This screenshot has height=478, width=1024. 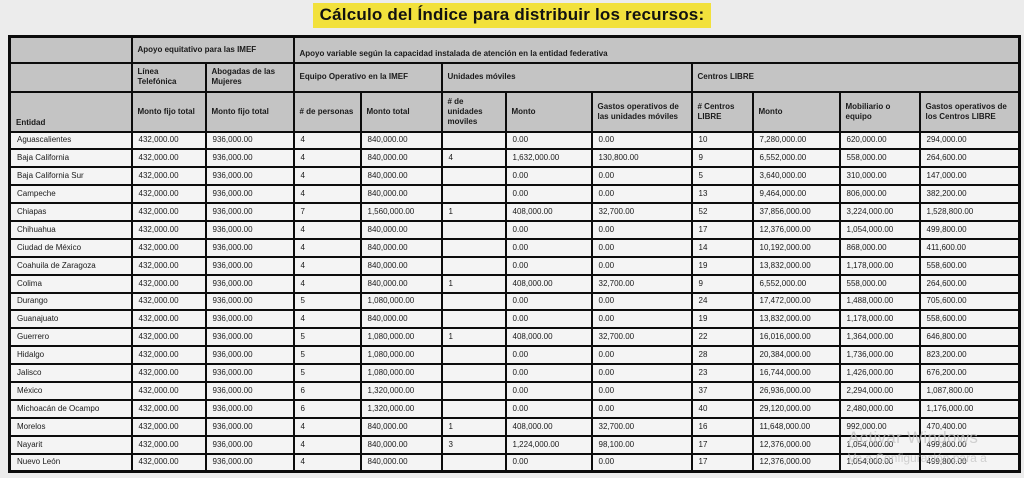 What do you see at coordinates (70, 301) in the screenshot?
I see `entity-cell: Durango` at bounding box center [70, 301].